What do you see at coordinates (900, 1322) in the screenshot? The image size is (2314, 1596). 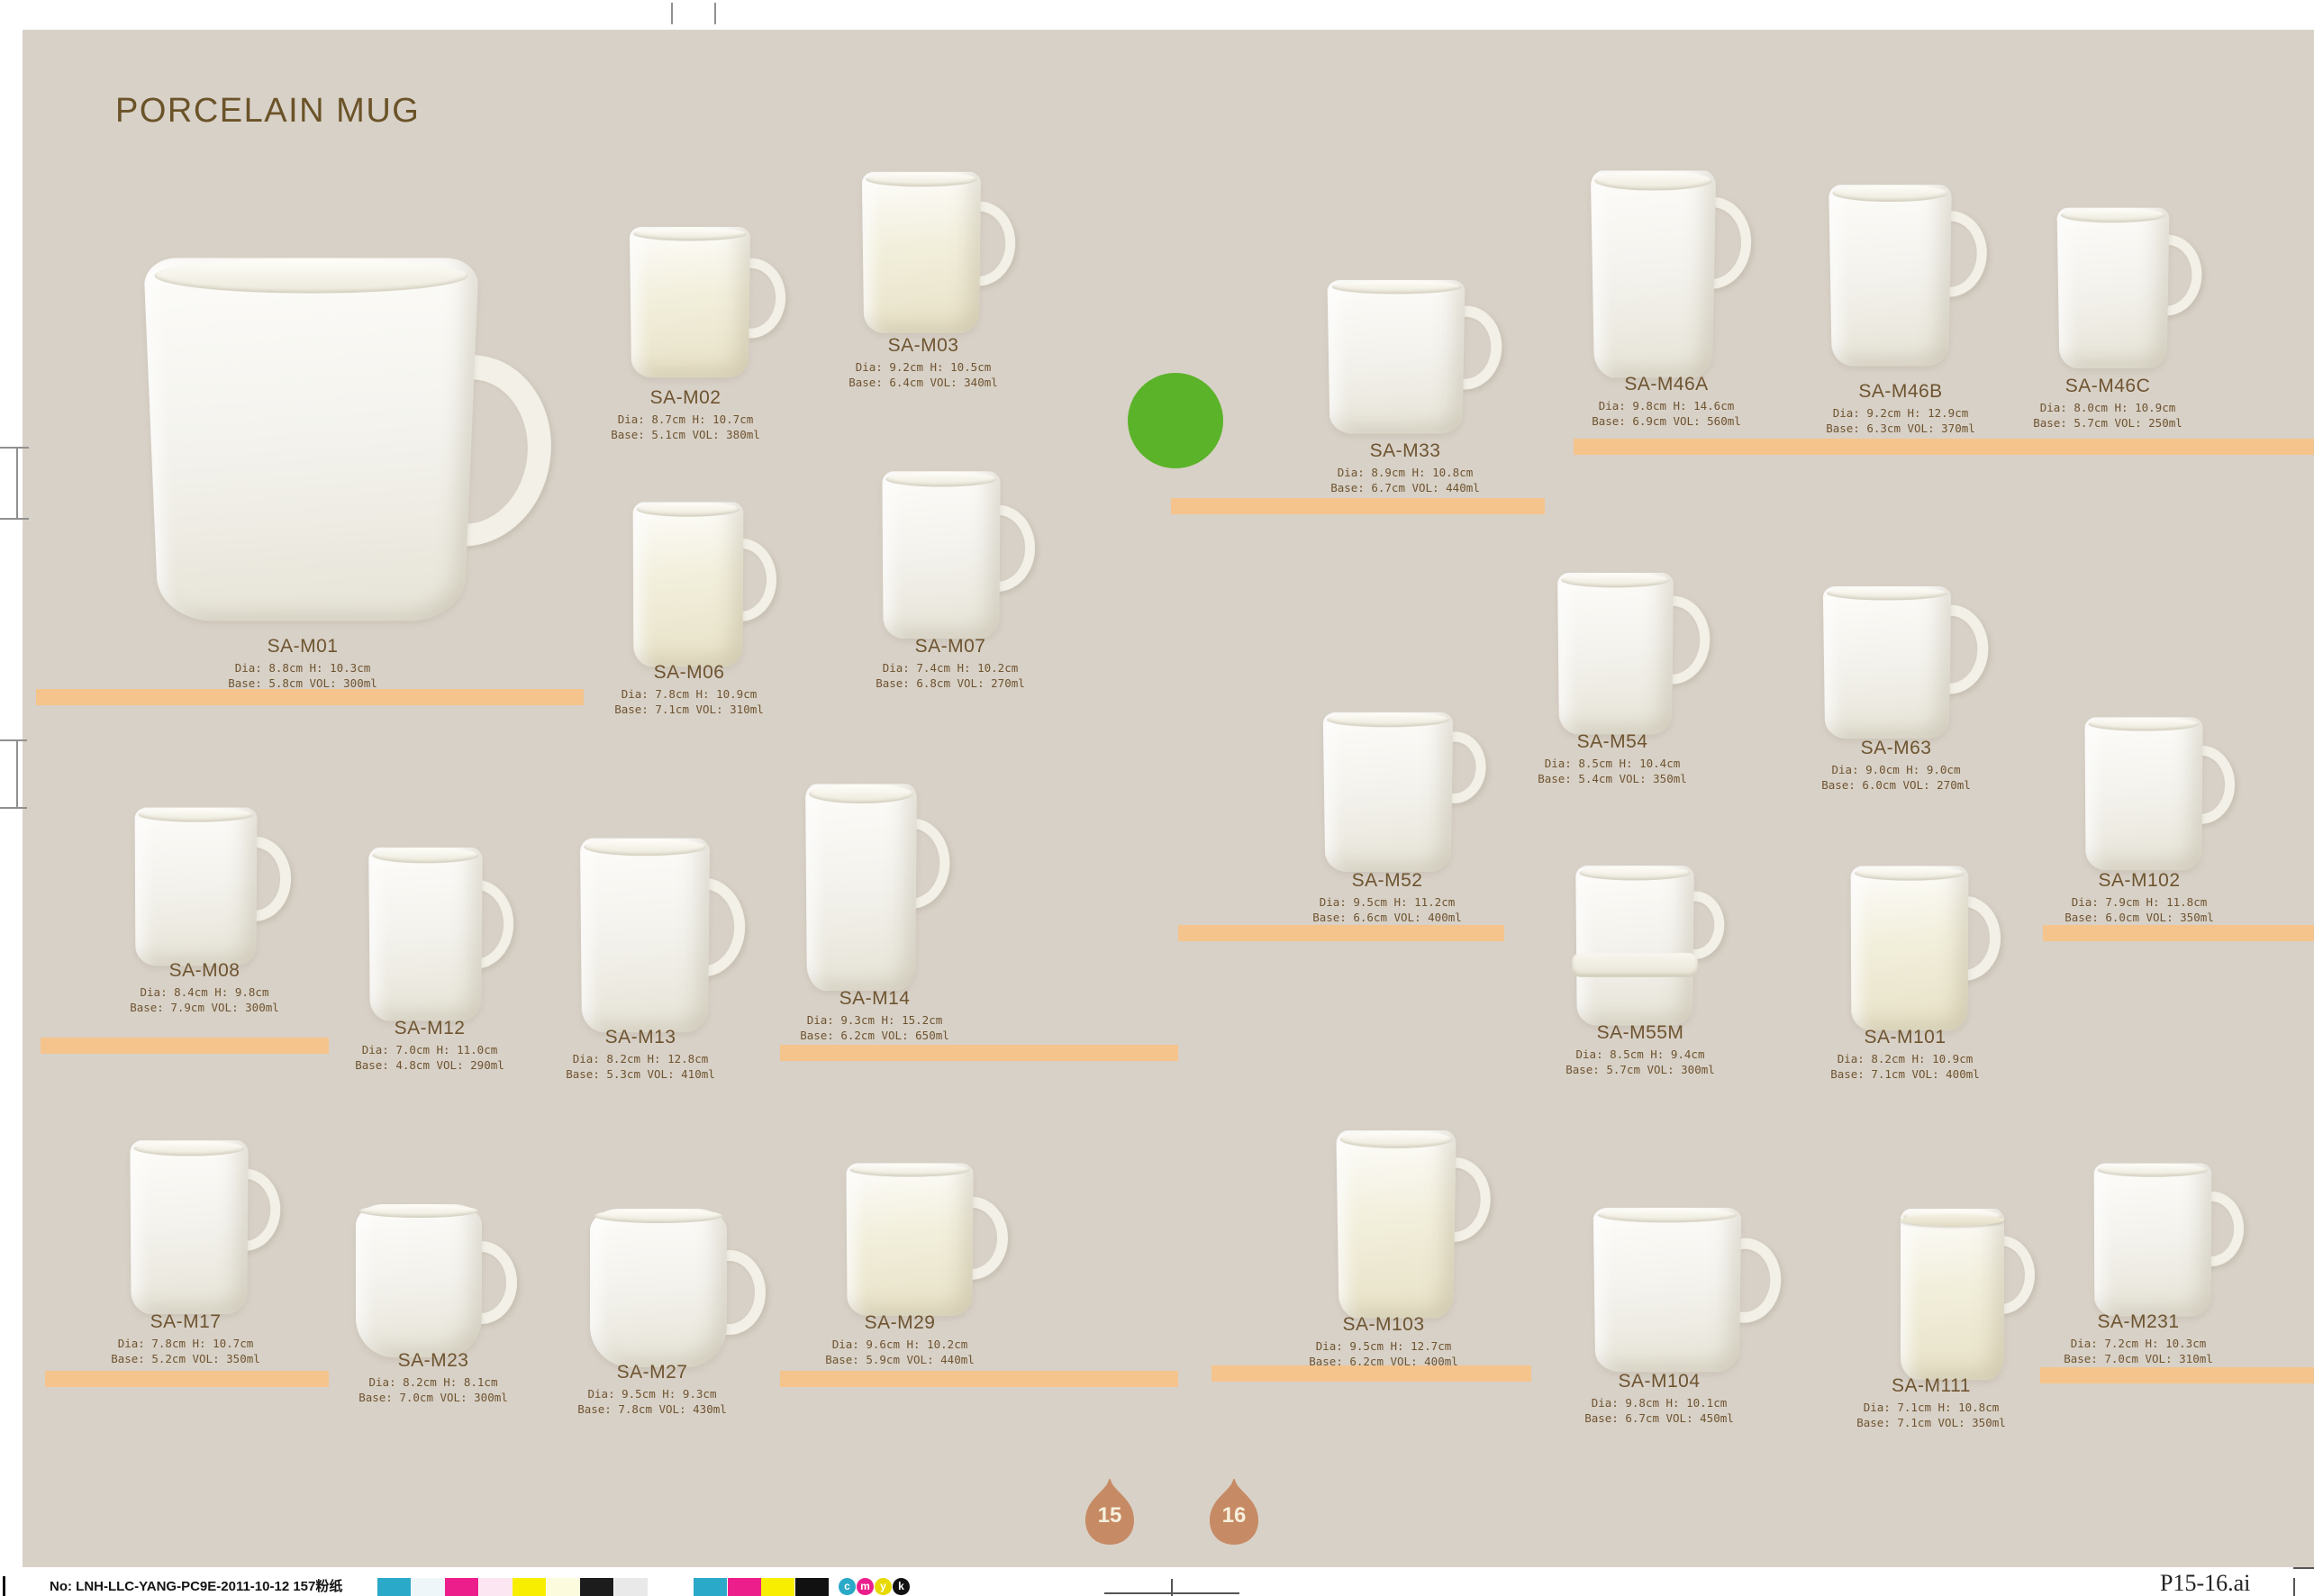 I see `product-code: SA-M29` at bounding box center [900, 1322].